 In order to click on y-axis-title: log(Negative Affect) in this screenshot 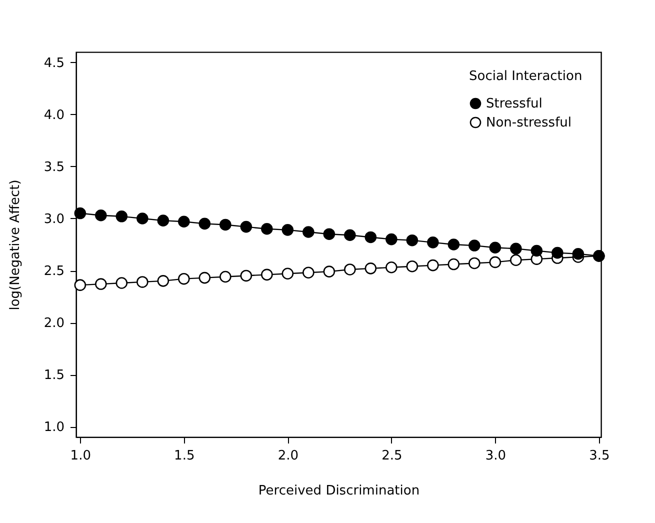, I will do `click(15, 245)`.